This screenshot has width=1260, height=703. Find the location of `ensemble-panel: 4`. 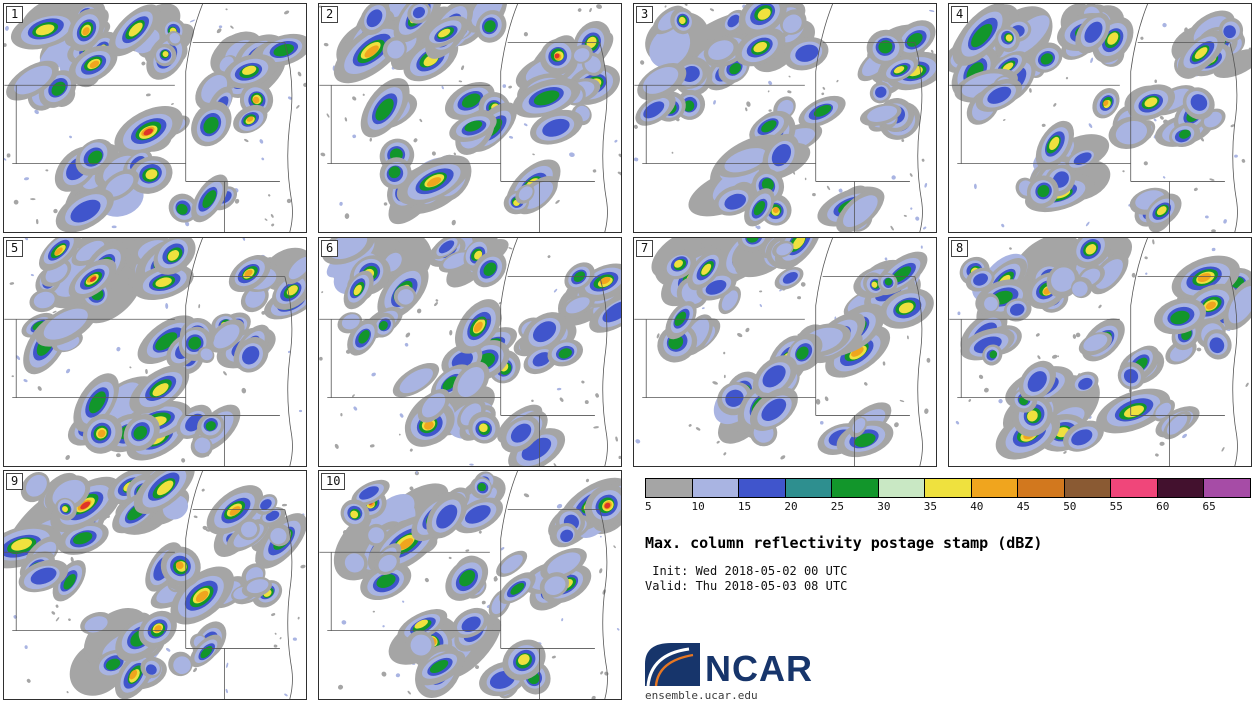

ensemble-panel: 4 is located at coordinates (1100, 118).